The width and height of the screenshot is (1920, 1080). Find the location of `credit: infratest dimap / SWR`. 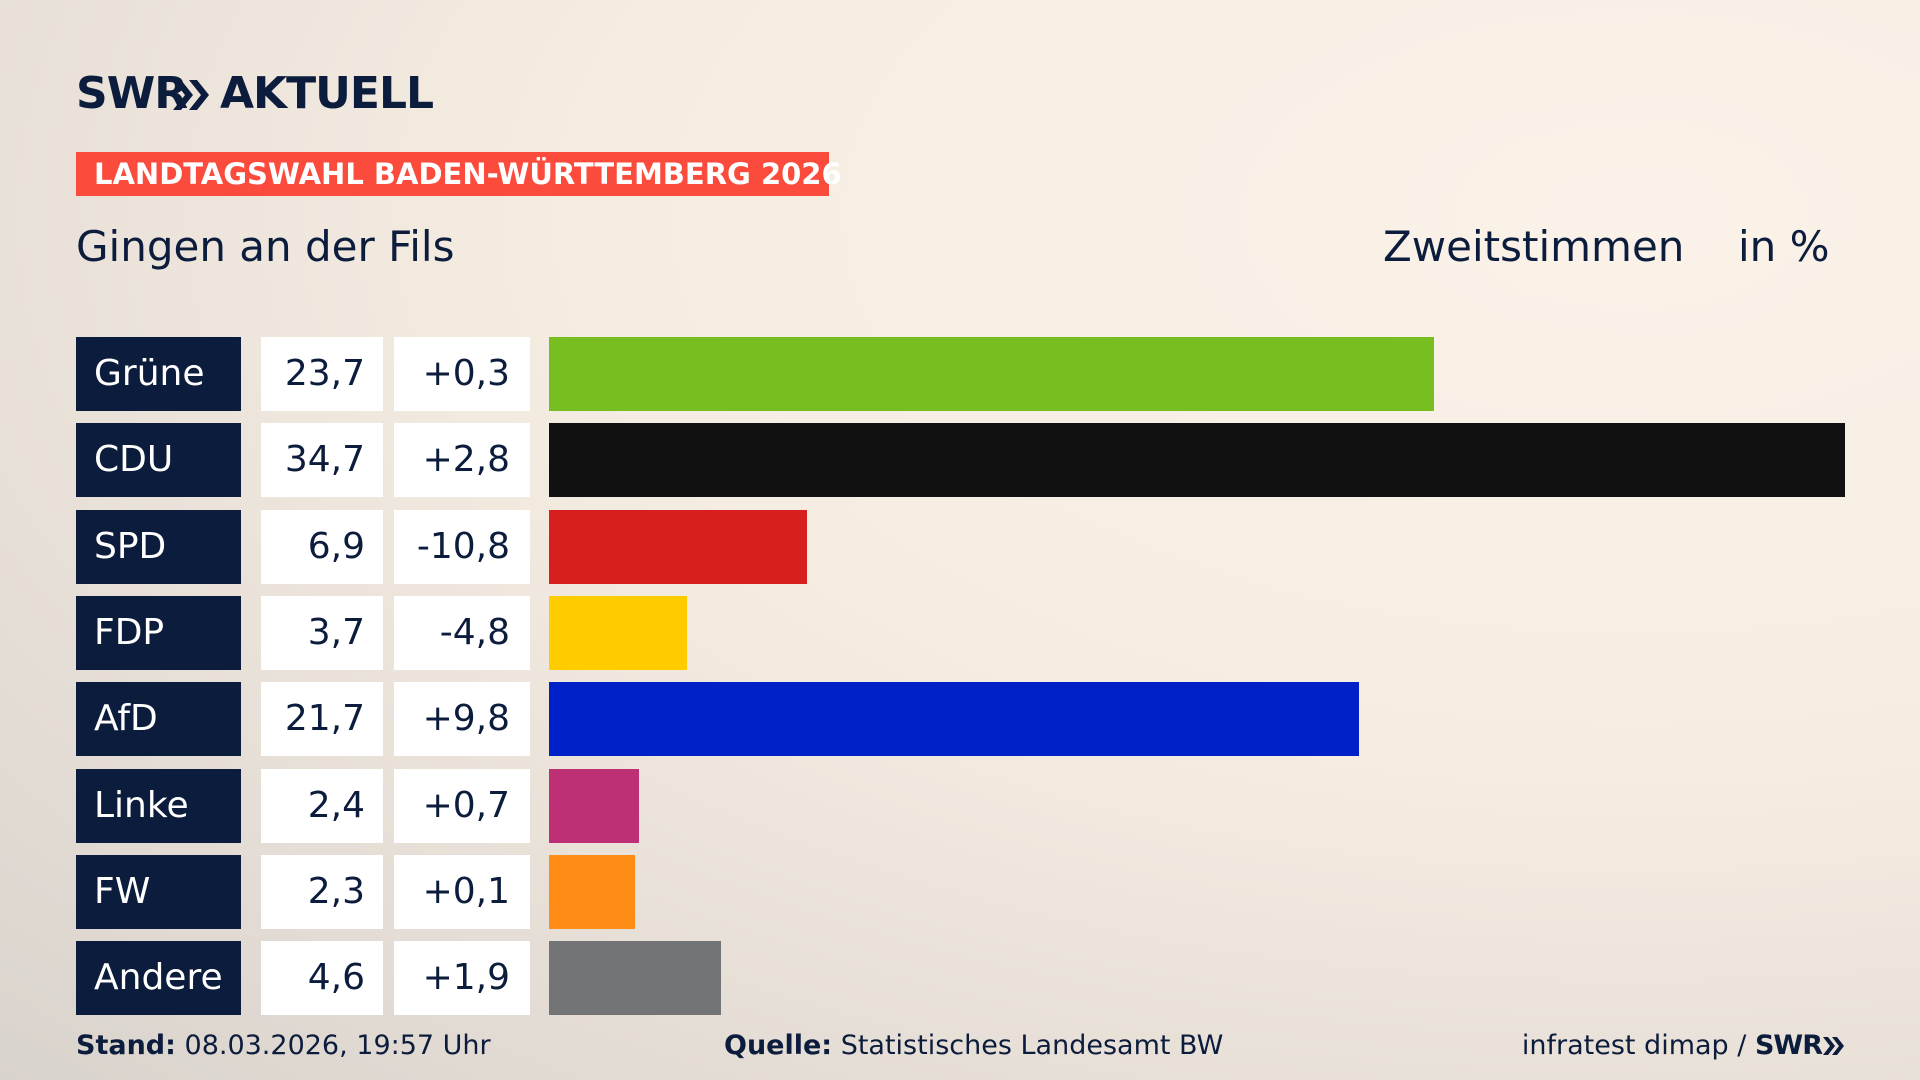

credit: infratest dimap / SWR is located at coordinates (1683, 1045).